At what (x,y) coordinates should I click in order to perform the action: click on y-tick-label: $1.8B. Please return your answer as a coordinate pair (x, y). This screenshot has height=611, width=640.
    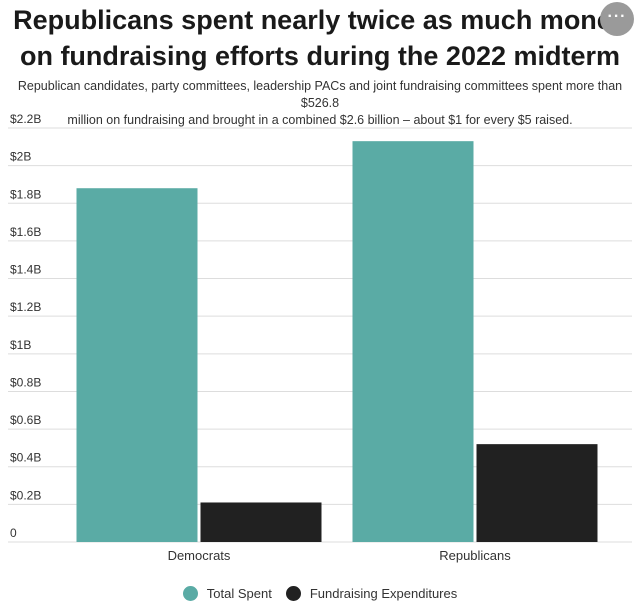
    Looking at the image, I should click on (25, 194).